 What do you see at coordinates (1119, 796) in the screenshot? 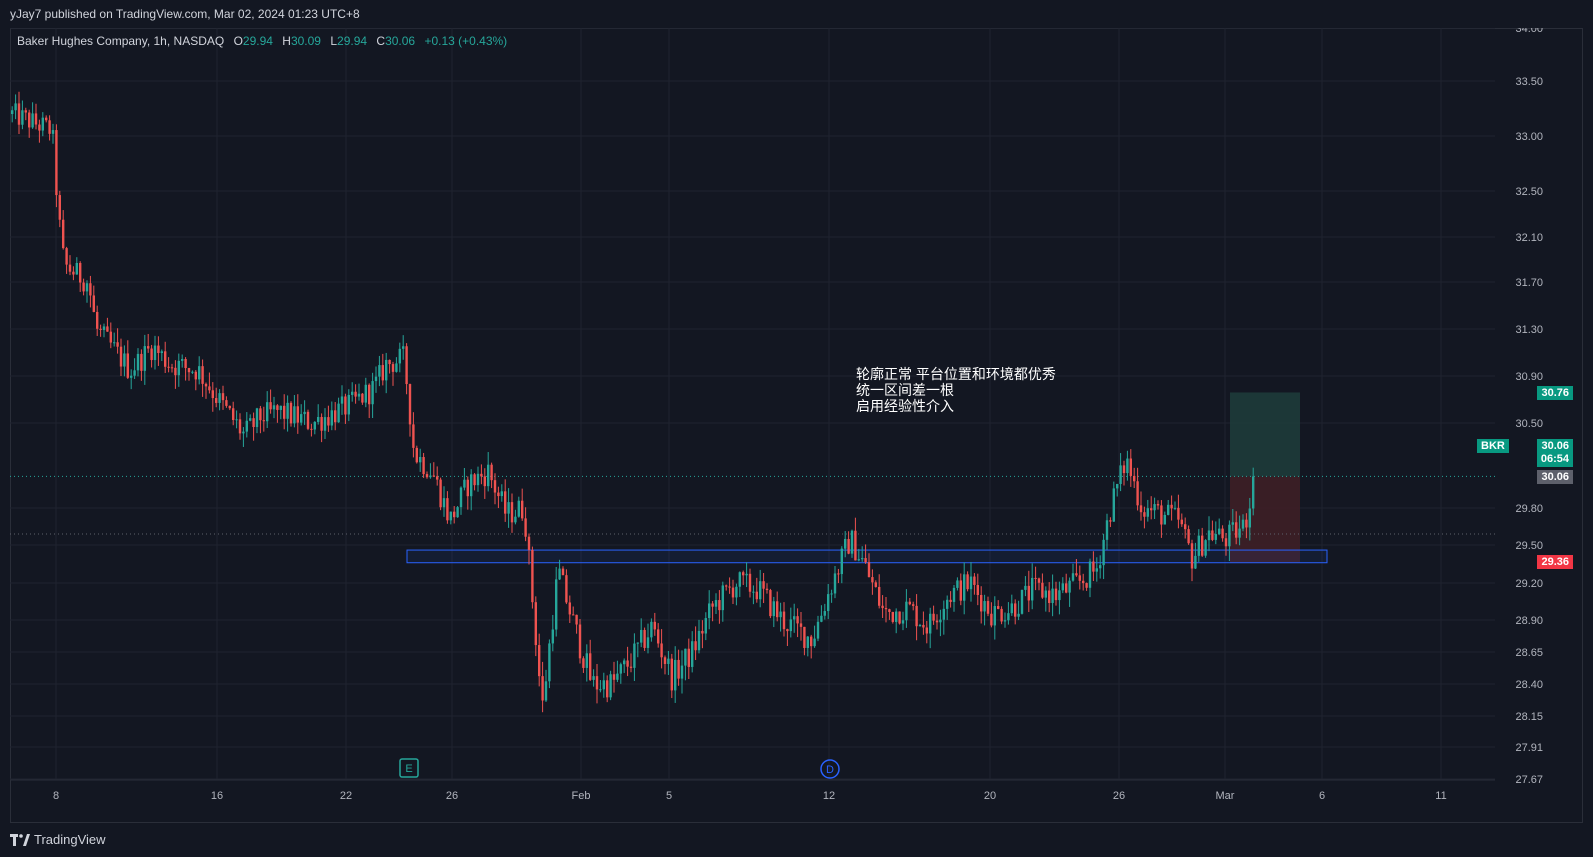
I see `time-tick-label: 26` at bounding box center [1119, 796].